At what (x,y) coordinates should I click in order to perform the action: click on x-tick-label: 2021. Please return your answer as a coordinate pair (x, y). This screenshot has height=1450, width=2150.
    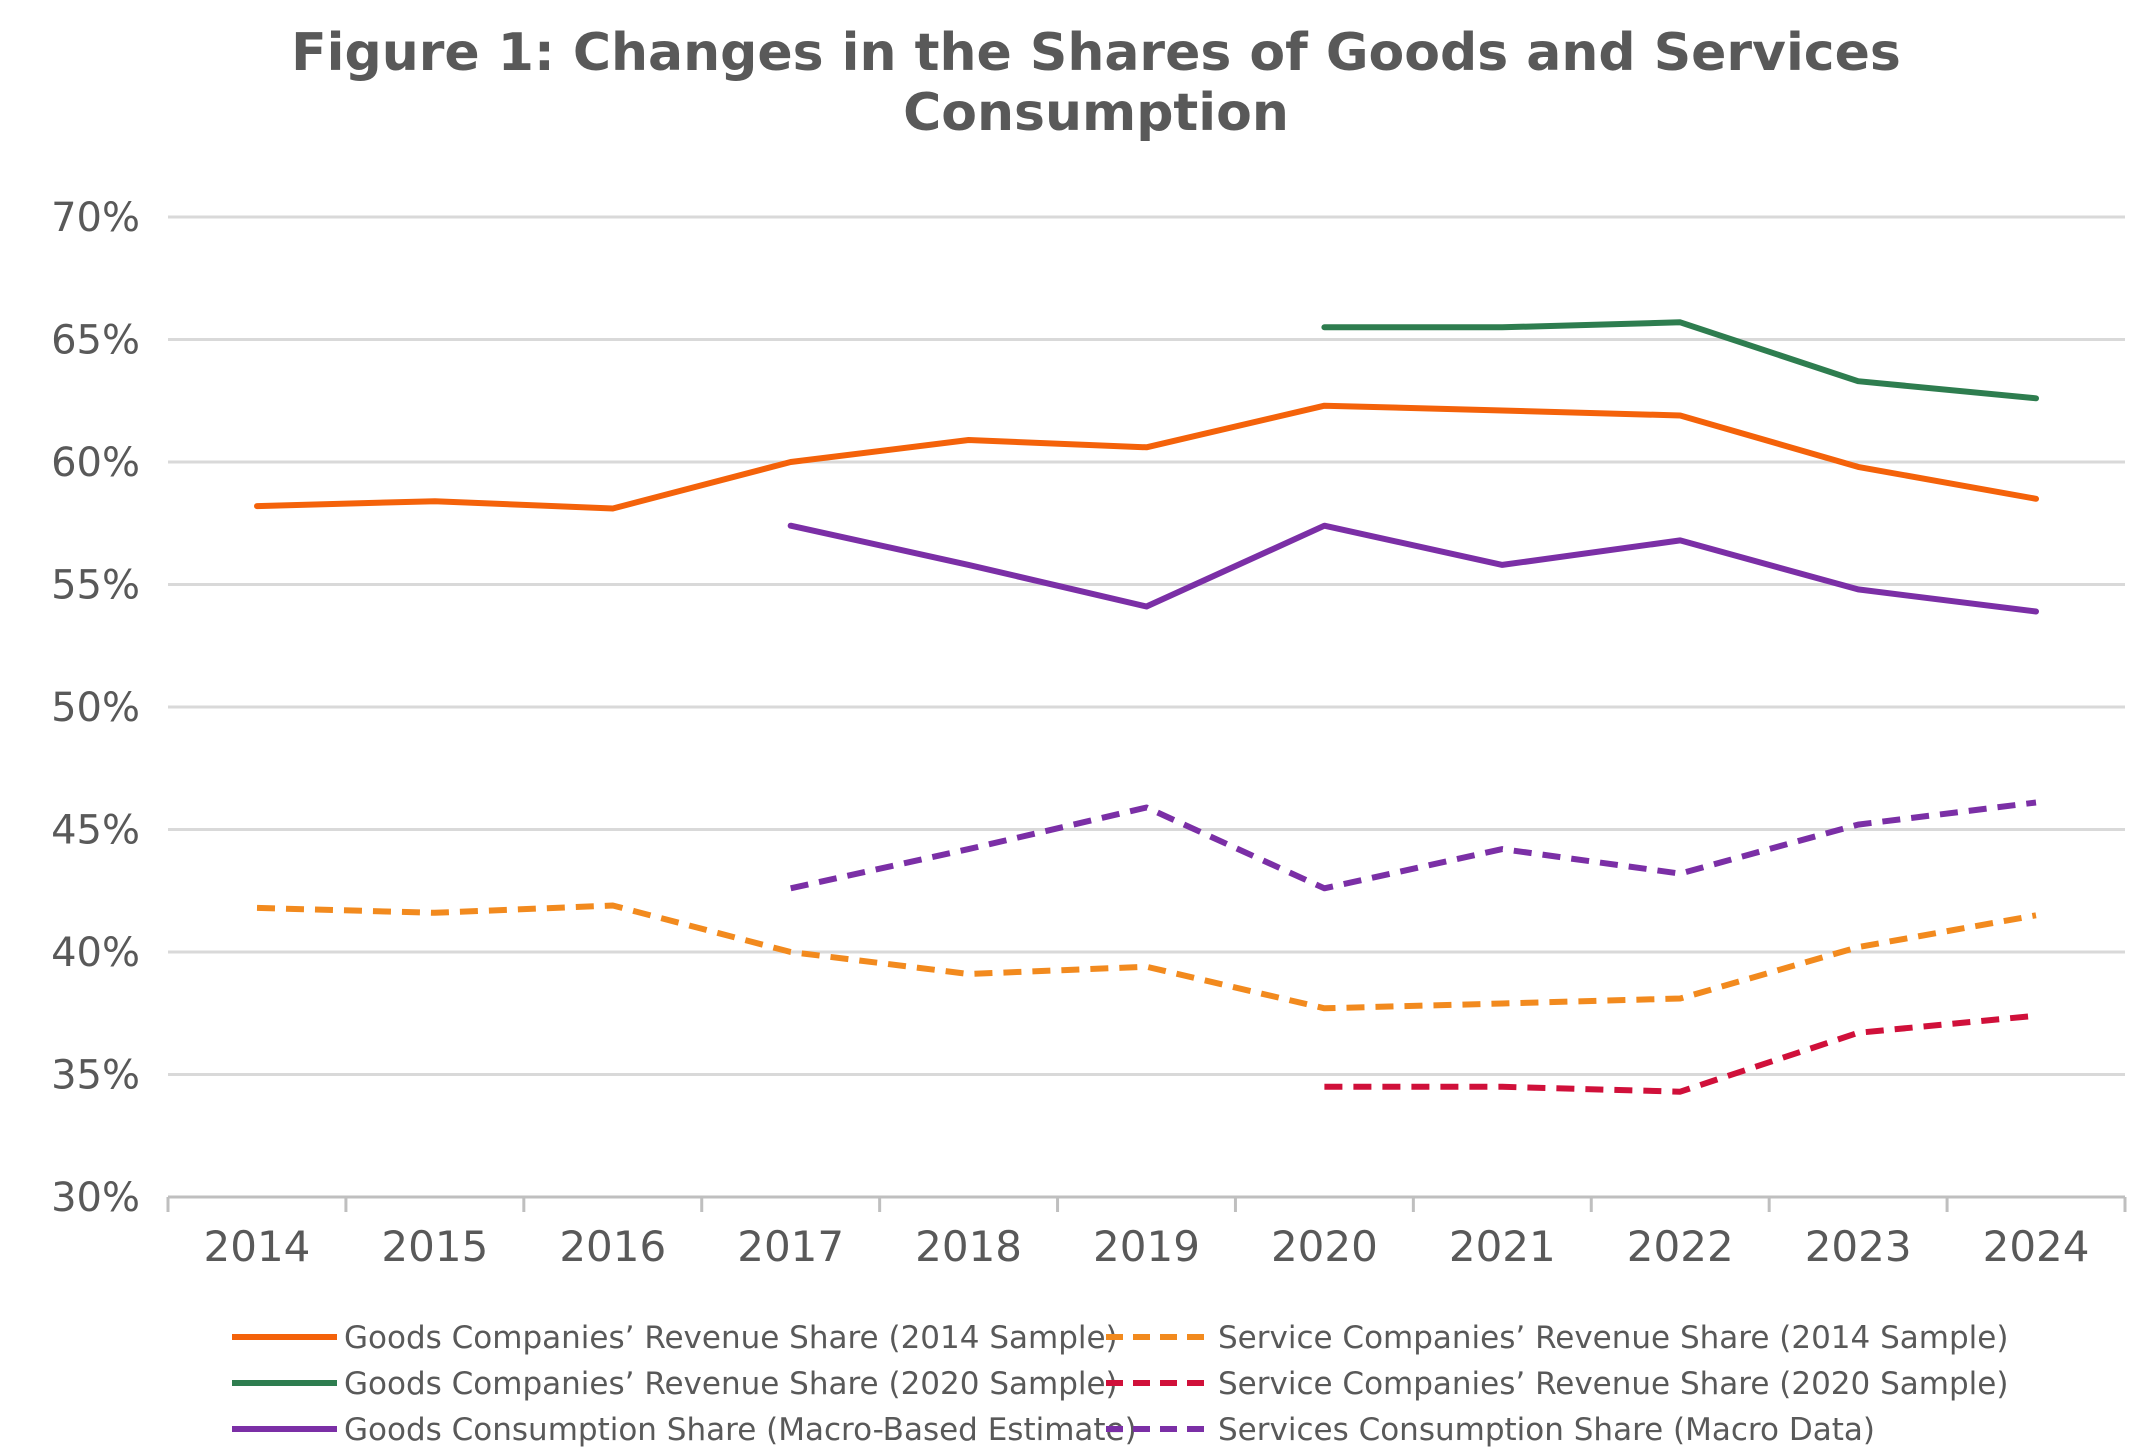
    Looking at the image, I should click on (1502, 1246).